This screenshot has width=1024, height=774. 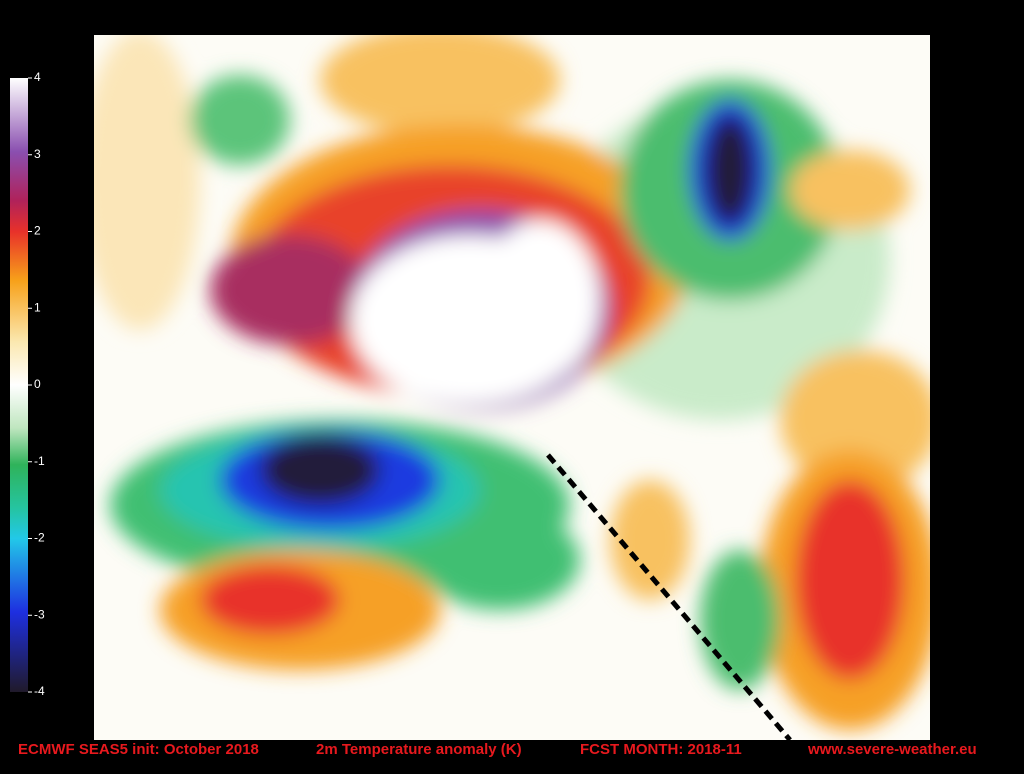 I want to click on tick-label: 4, so click(x=37, y=77).